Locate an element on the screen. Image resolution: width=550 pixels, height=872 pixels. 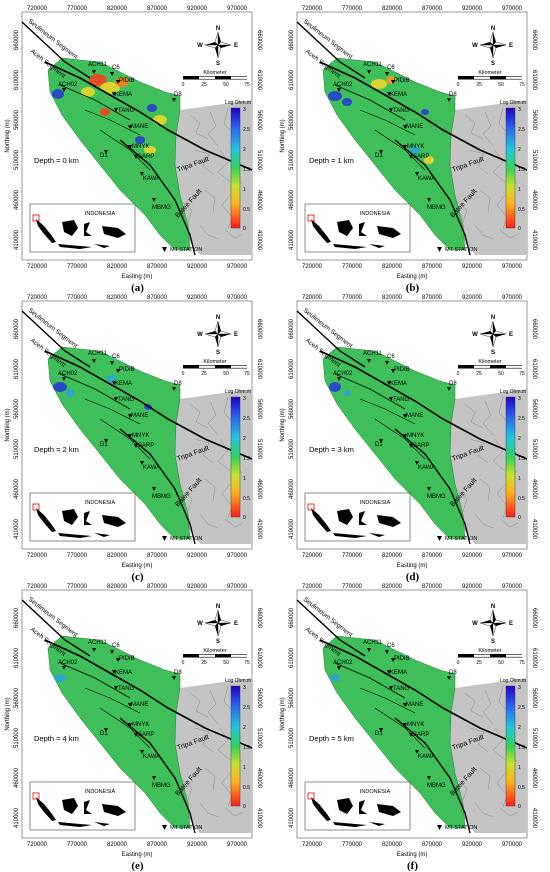
station-ach02: ACH02 is located at coordinates (343, 665).